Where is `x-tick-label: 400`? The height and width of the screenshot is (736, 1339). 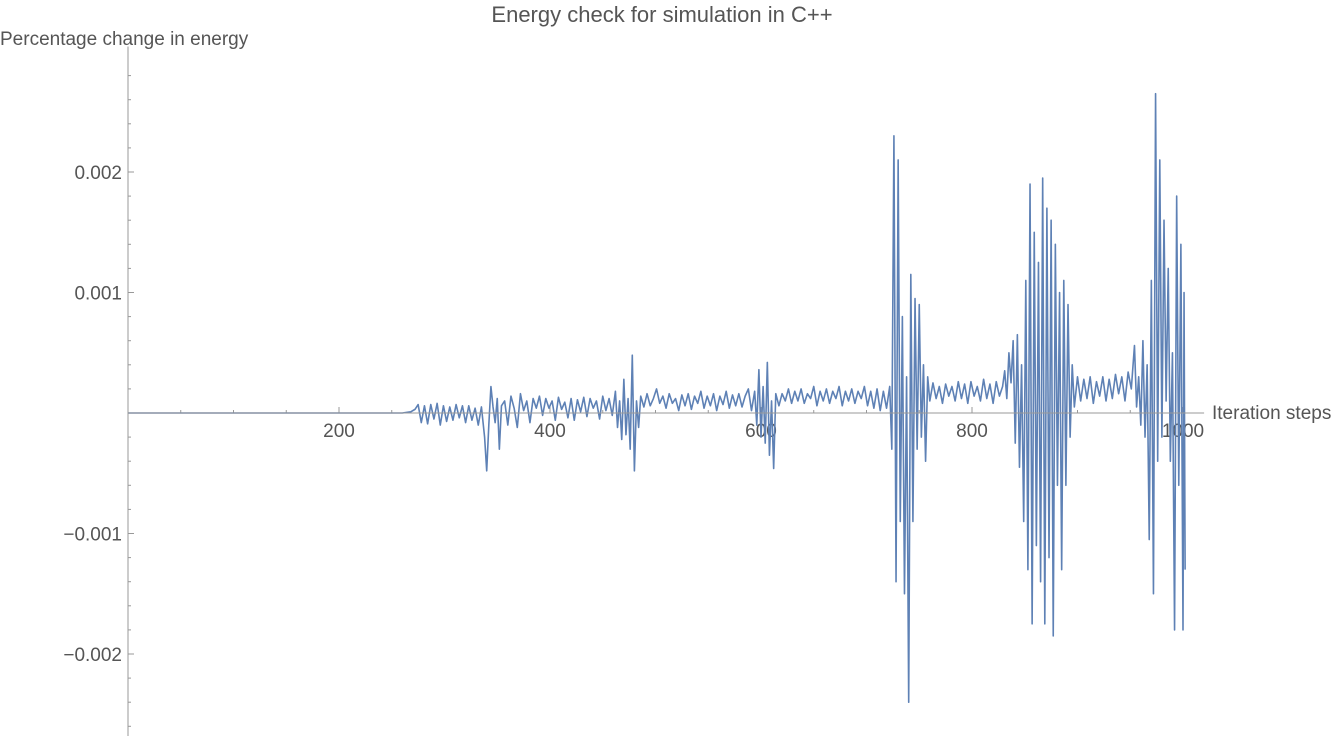
x-tick-label: 400 is located at coordinates (550, 431).